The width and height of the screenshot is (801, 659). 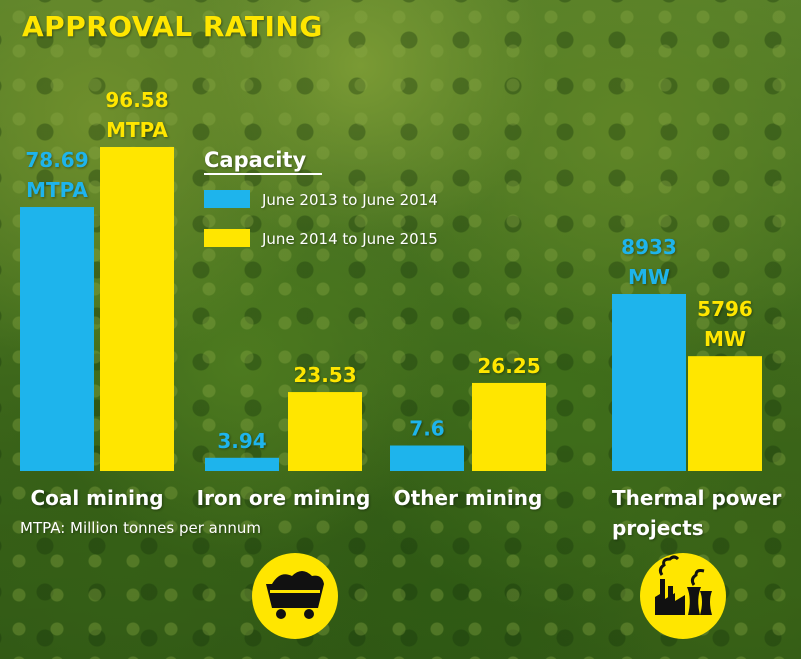 I want to click on chart-title: APPROVAL RATING, so click(x=172, y=26).